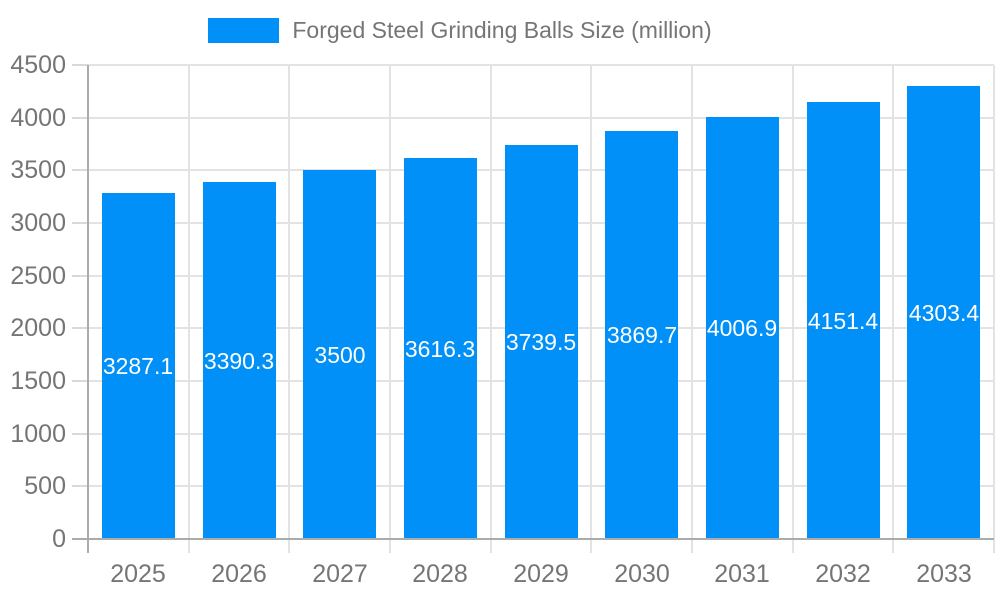 This screenshot has height=600, width=1000. I want to click on bar-2031, so click(742, 328).